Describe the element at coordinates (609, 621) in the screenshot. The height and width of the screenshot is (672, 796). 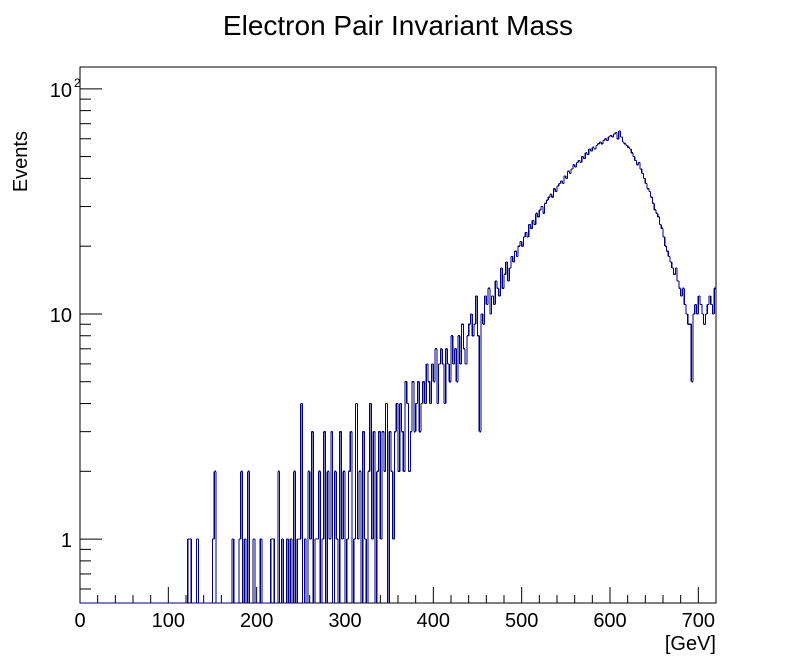
I see `x-tick-label: 600` at that location.